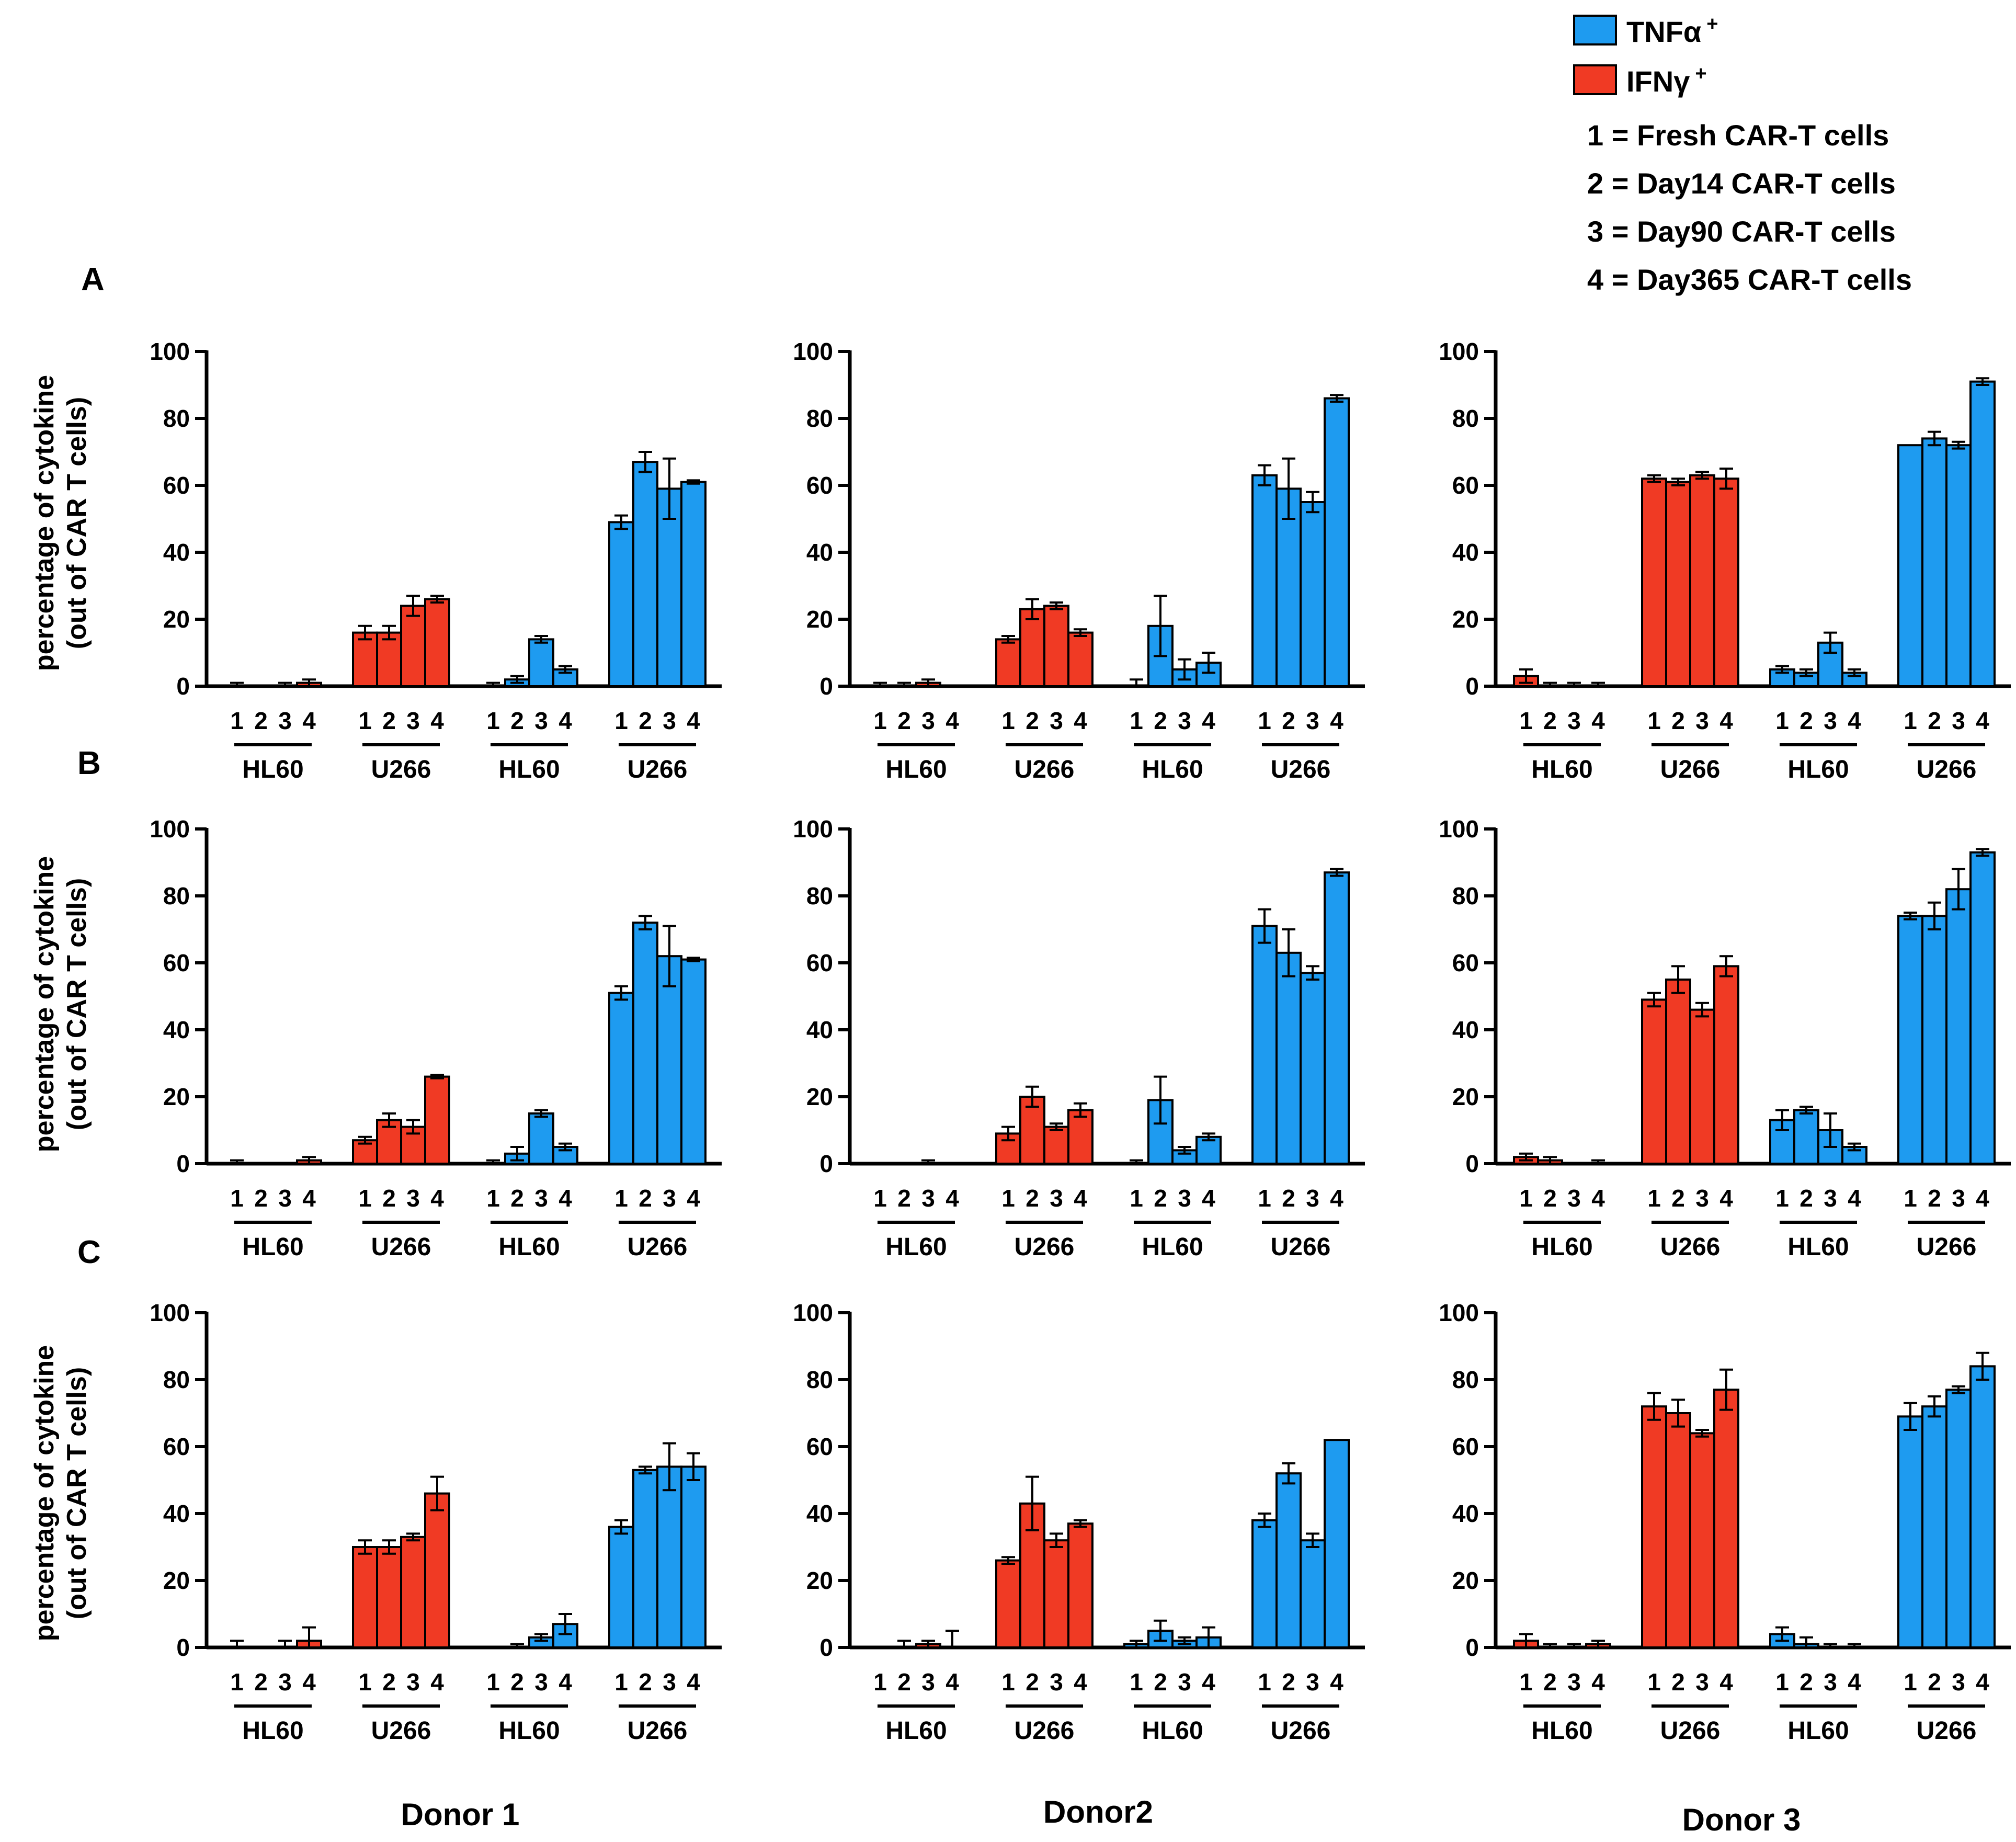 The height and width of the screenshot is (1842, 2016). What do you see at coordinates (1742, 1819) in the screenshot?
I see `donor-label-3: Donor 3` at bounding box center [1742, 1819].